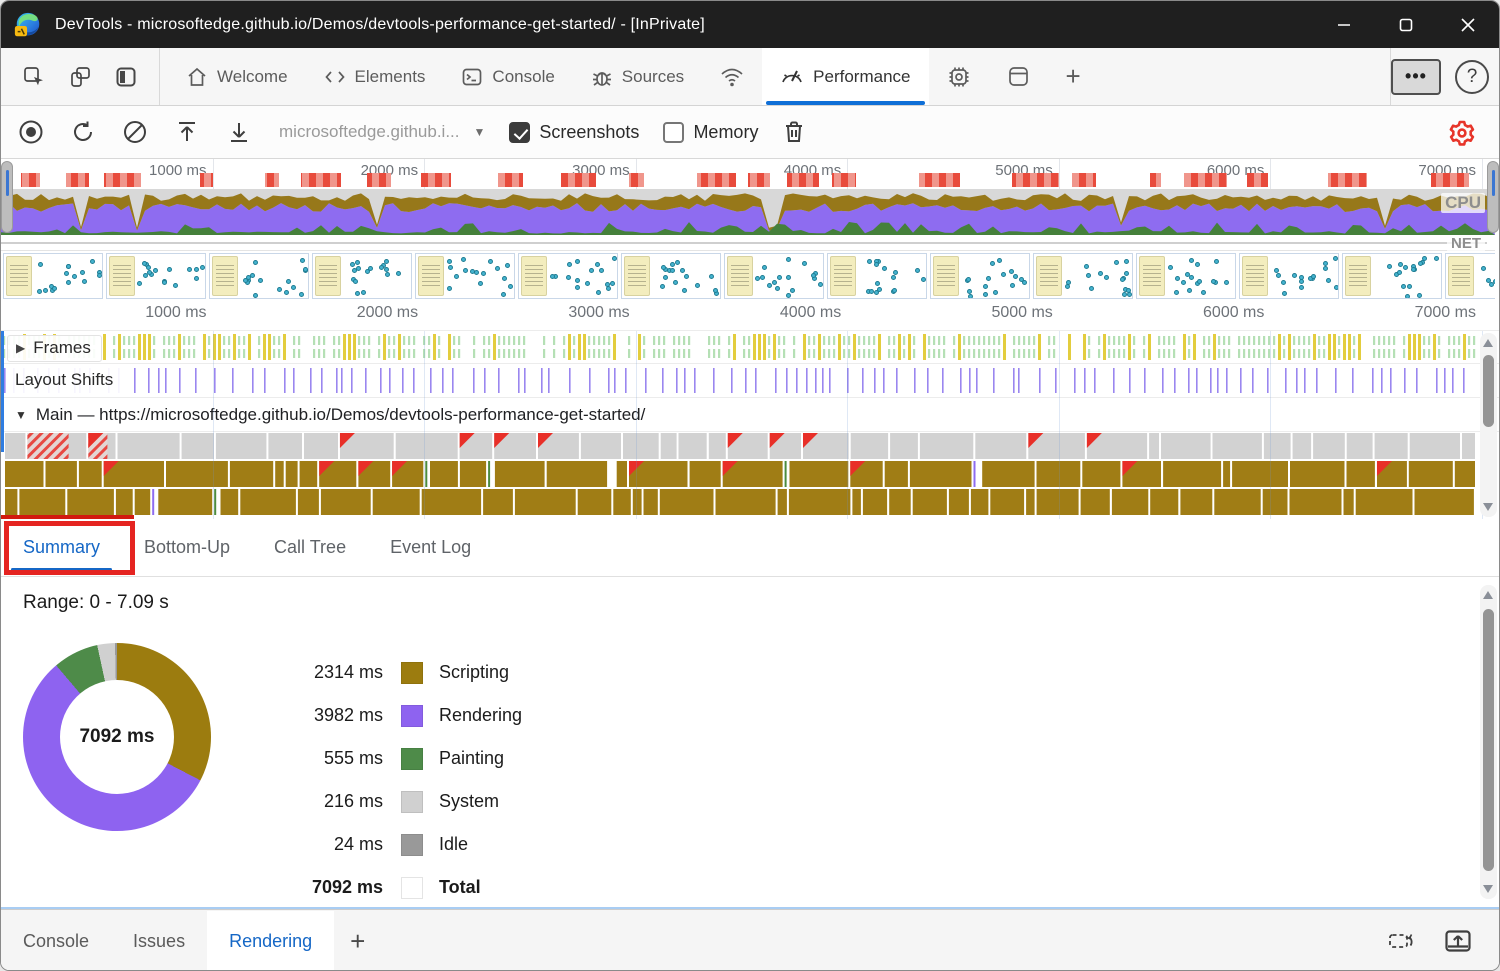 The image size is (1500, 971). What do you see at coordinates (1468, 24) in the screenshot?
I see `close-button` at bounding box center [1468, 24].